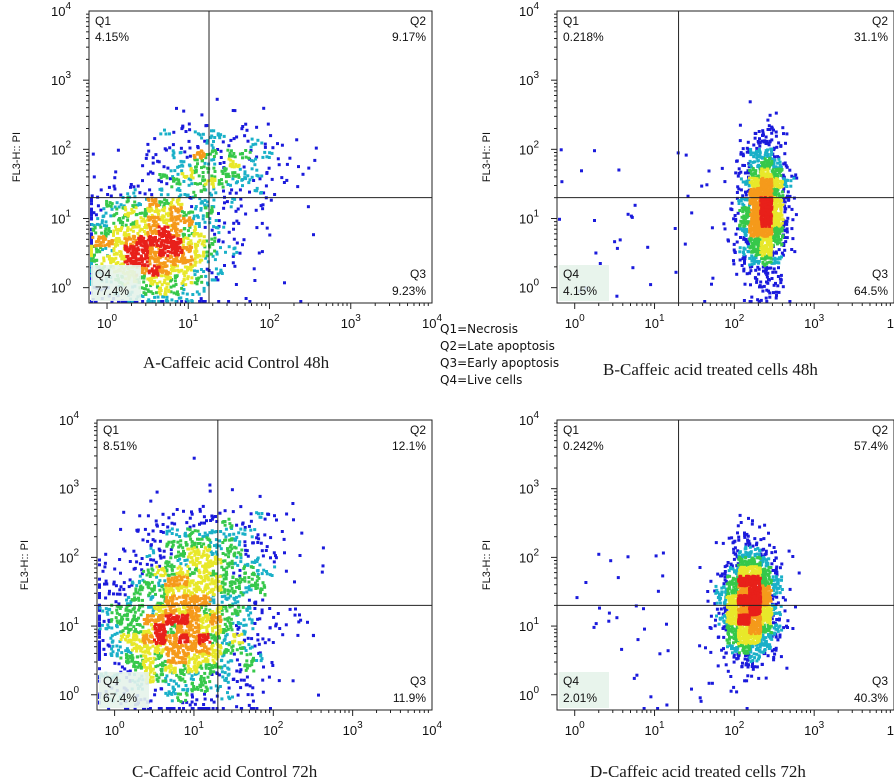  What do you see at coordinates (61, 287) in the screenshot?
I see `y-tick-label: 100` at bounding box center [61, 287].